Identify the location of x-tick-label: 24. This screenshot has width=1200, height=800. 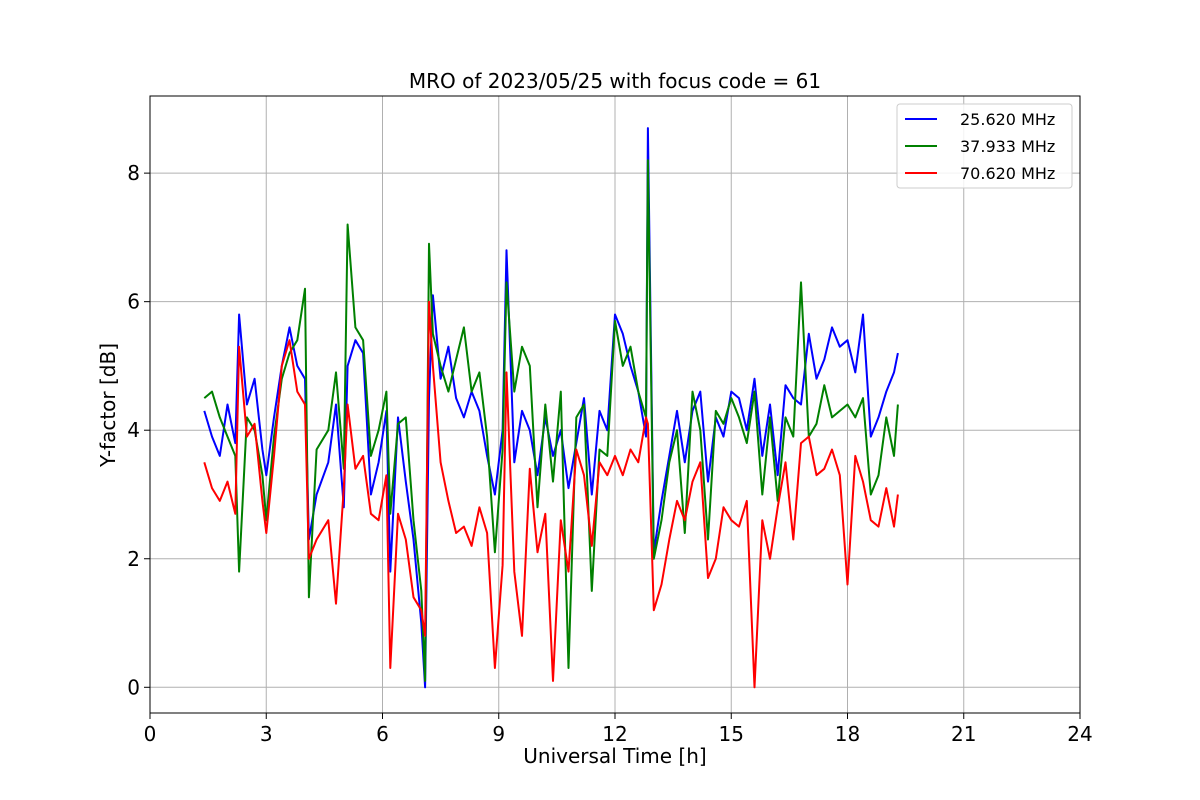
(1079, 734).